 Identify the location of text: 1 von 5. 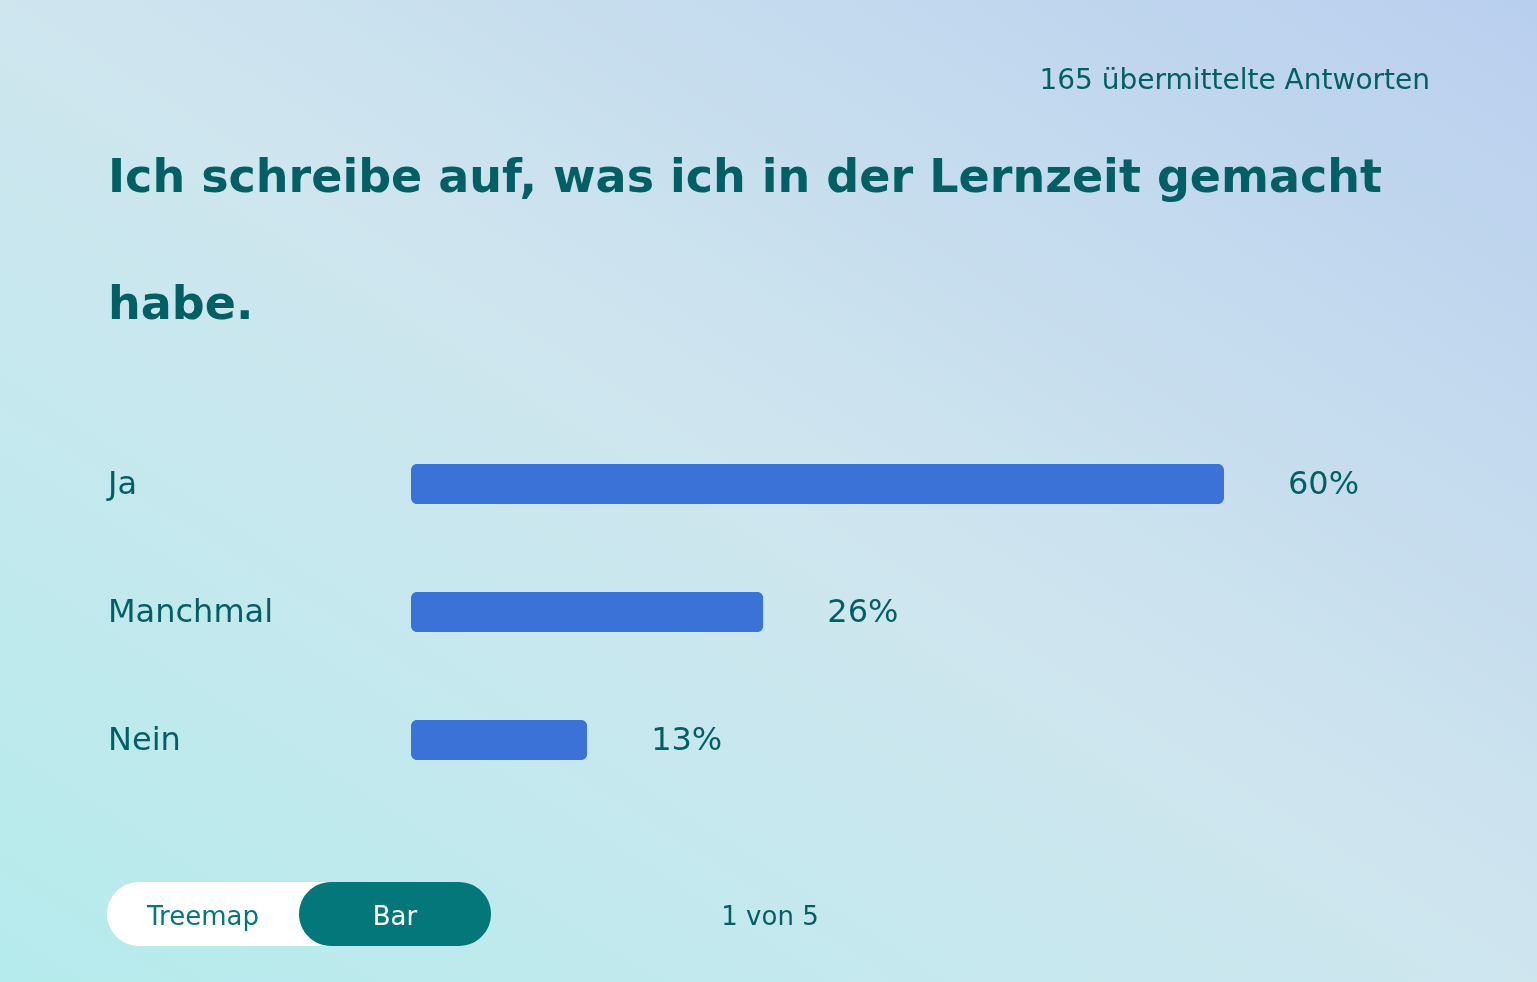
(770, 916).